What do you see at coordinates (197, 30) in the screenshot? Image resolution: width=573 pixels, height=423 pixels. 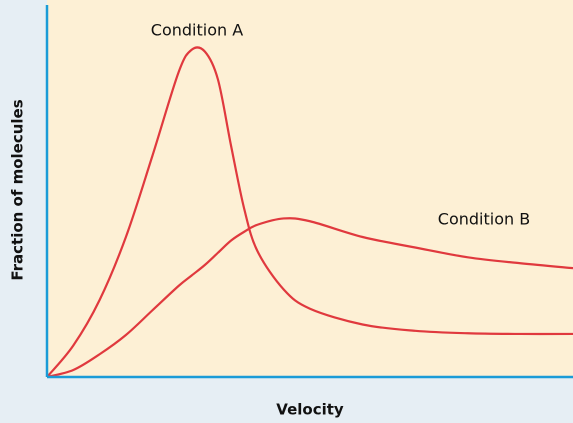 I see `series-label: Condition A` at bounding box center [197, 30].